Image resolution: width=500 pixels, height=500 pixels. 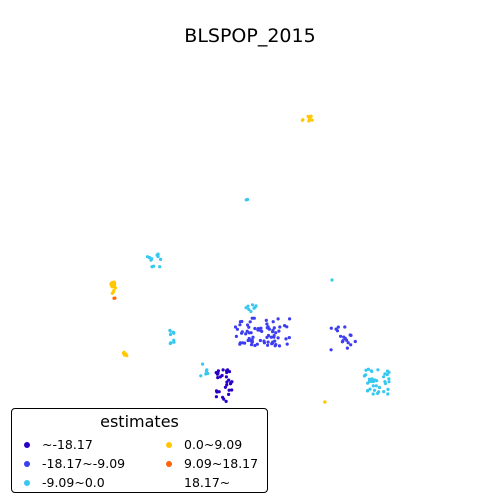 What do you see at coordinates (250, 36) in the screenshot?
I see `chart-title: BLSPOP_2015` at bounding box center [250, 36].